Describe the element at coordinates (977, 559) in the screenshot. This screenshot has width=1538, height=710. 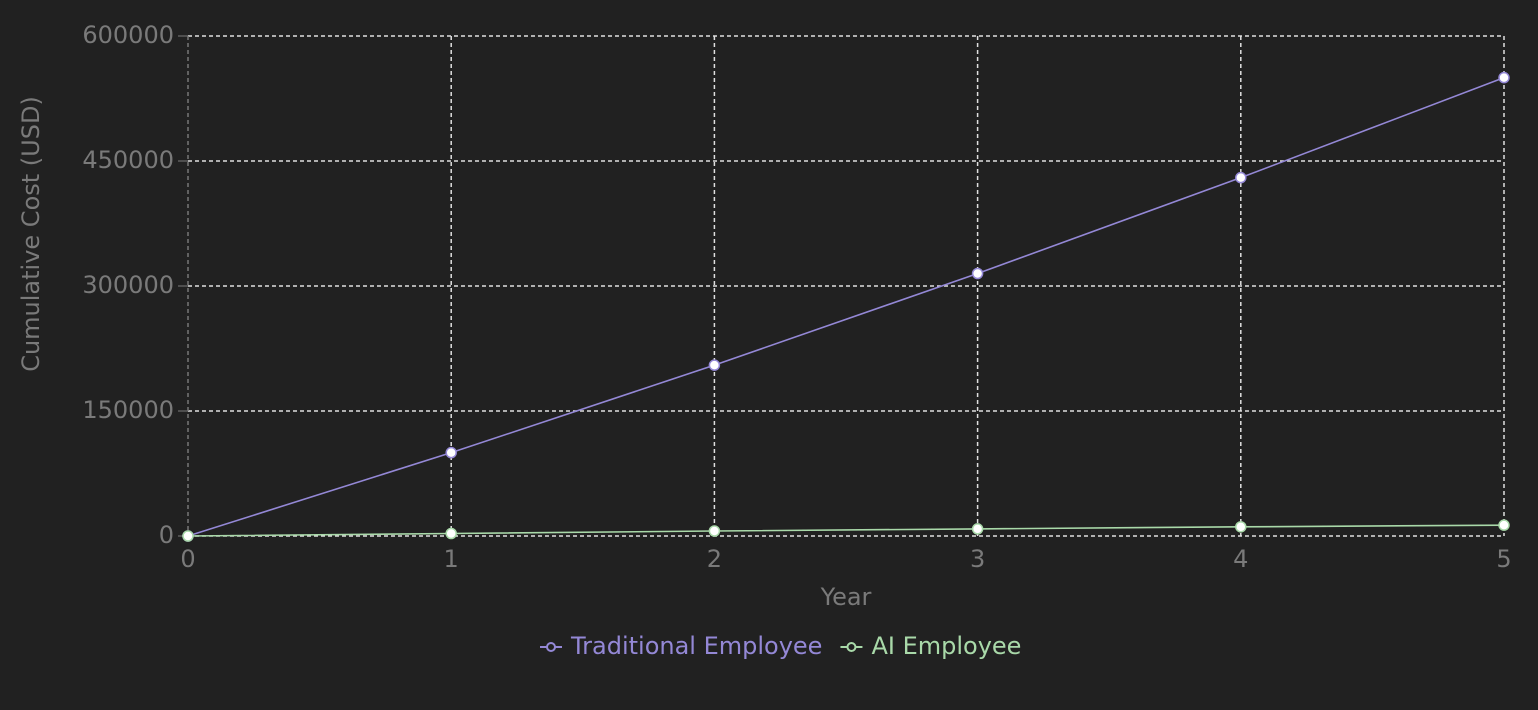
I see `x-tick-label: 3` at that location.